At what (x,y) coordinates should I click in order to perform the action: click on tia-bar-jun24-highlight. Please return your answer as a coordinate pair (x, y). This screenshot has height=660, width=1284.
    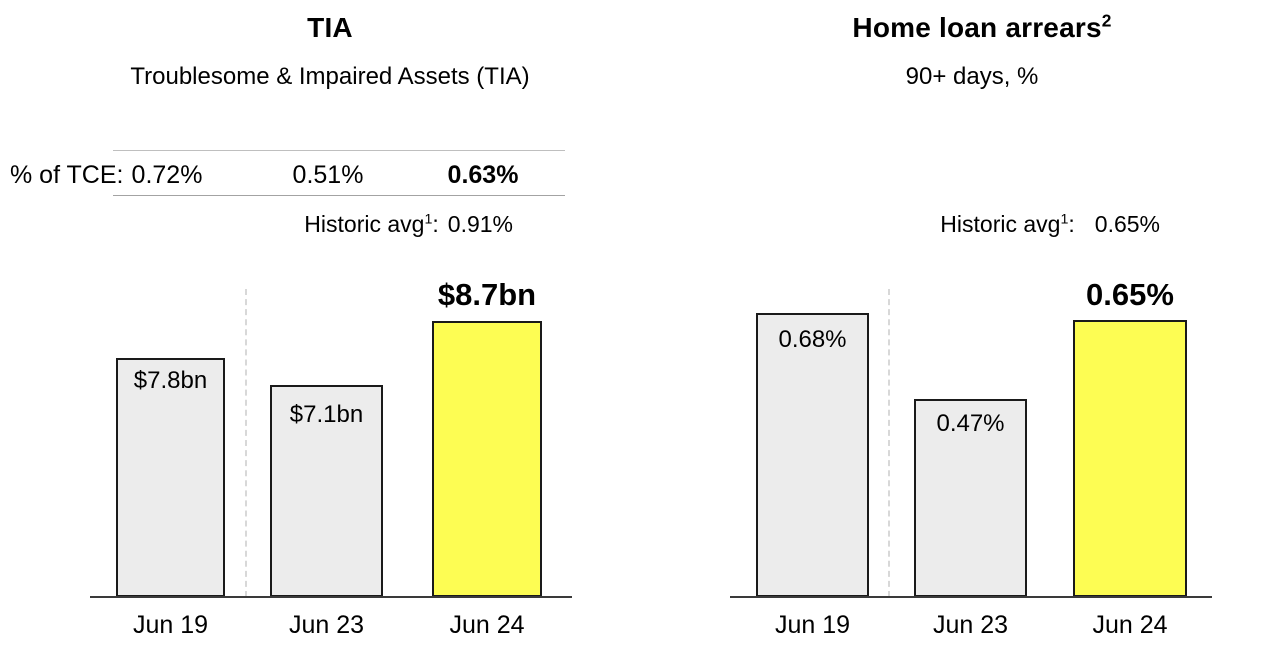
    Looking at the image, I should click on (487, 459).